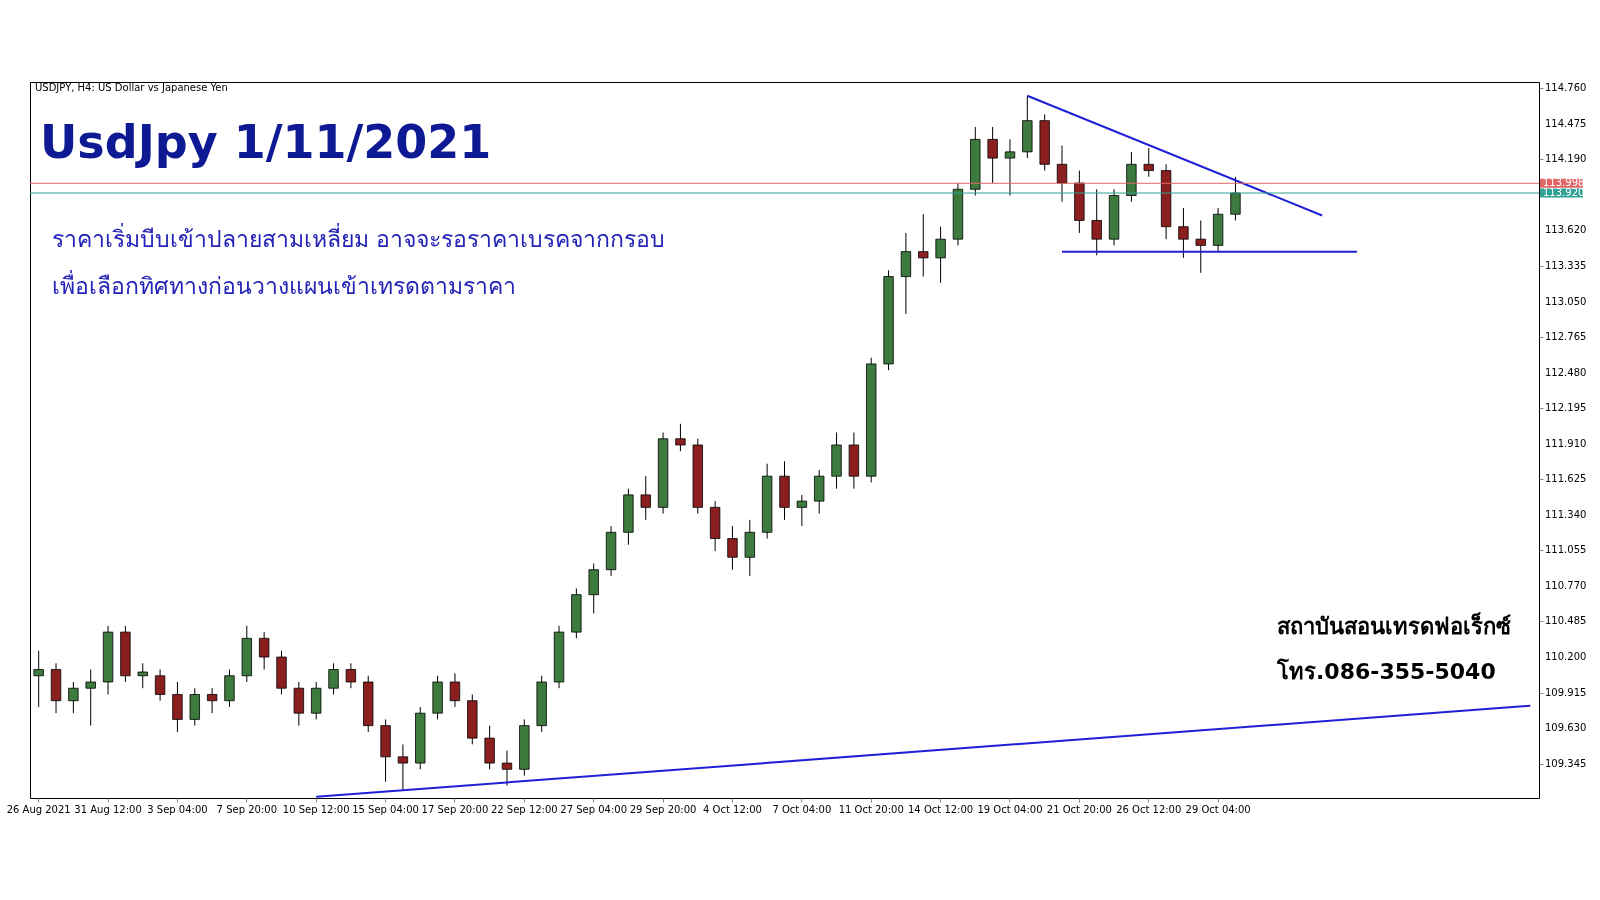  I want to click on y-tick-label: 114.760, so click(1566, 88).